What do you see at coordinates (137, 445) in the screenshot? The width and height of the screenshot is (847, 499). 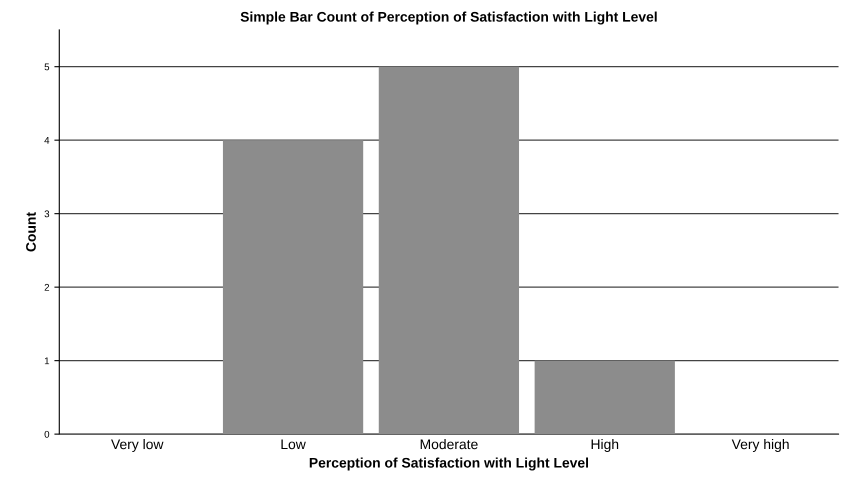 I see `x-tick-label: Very low` at bounding box center [137, 445].